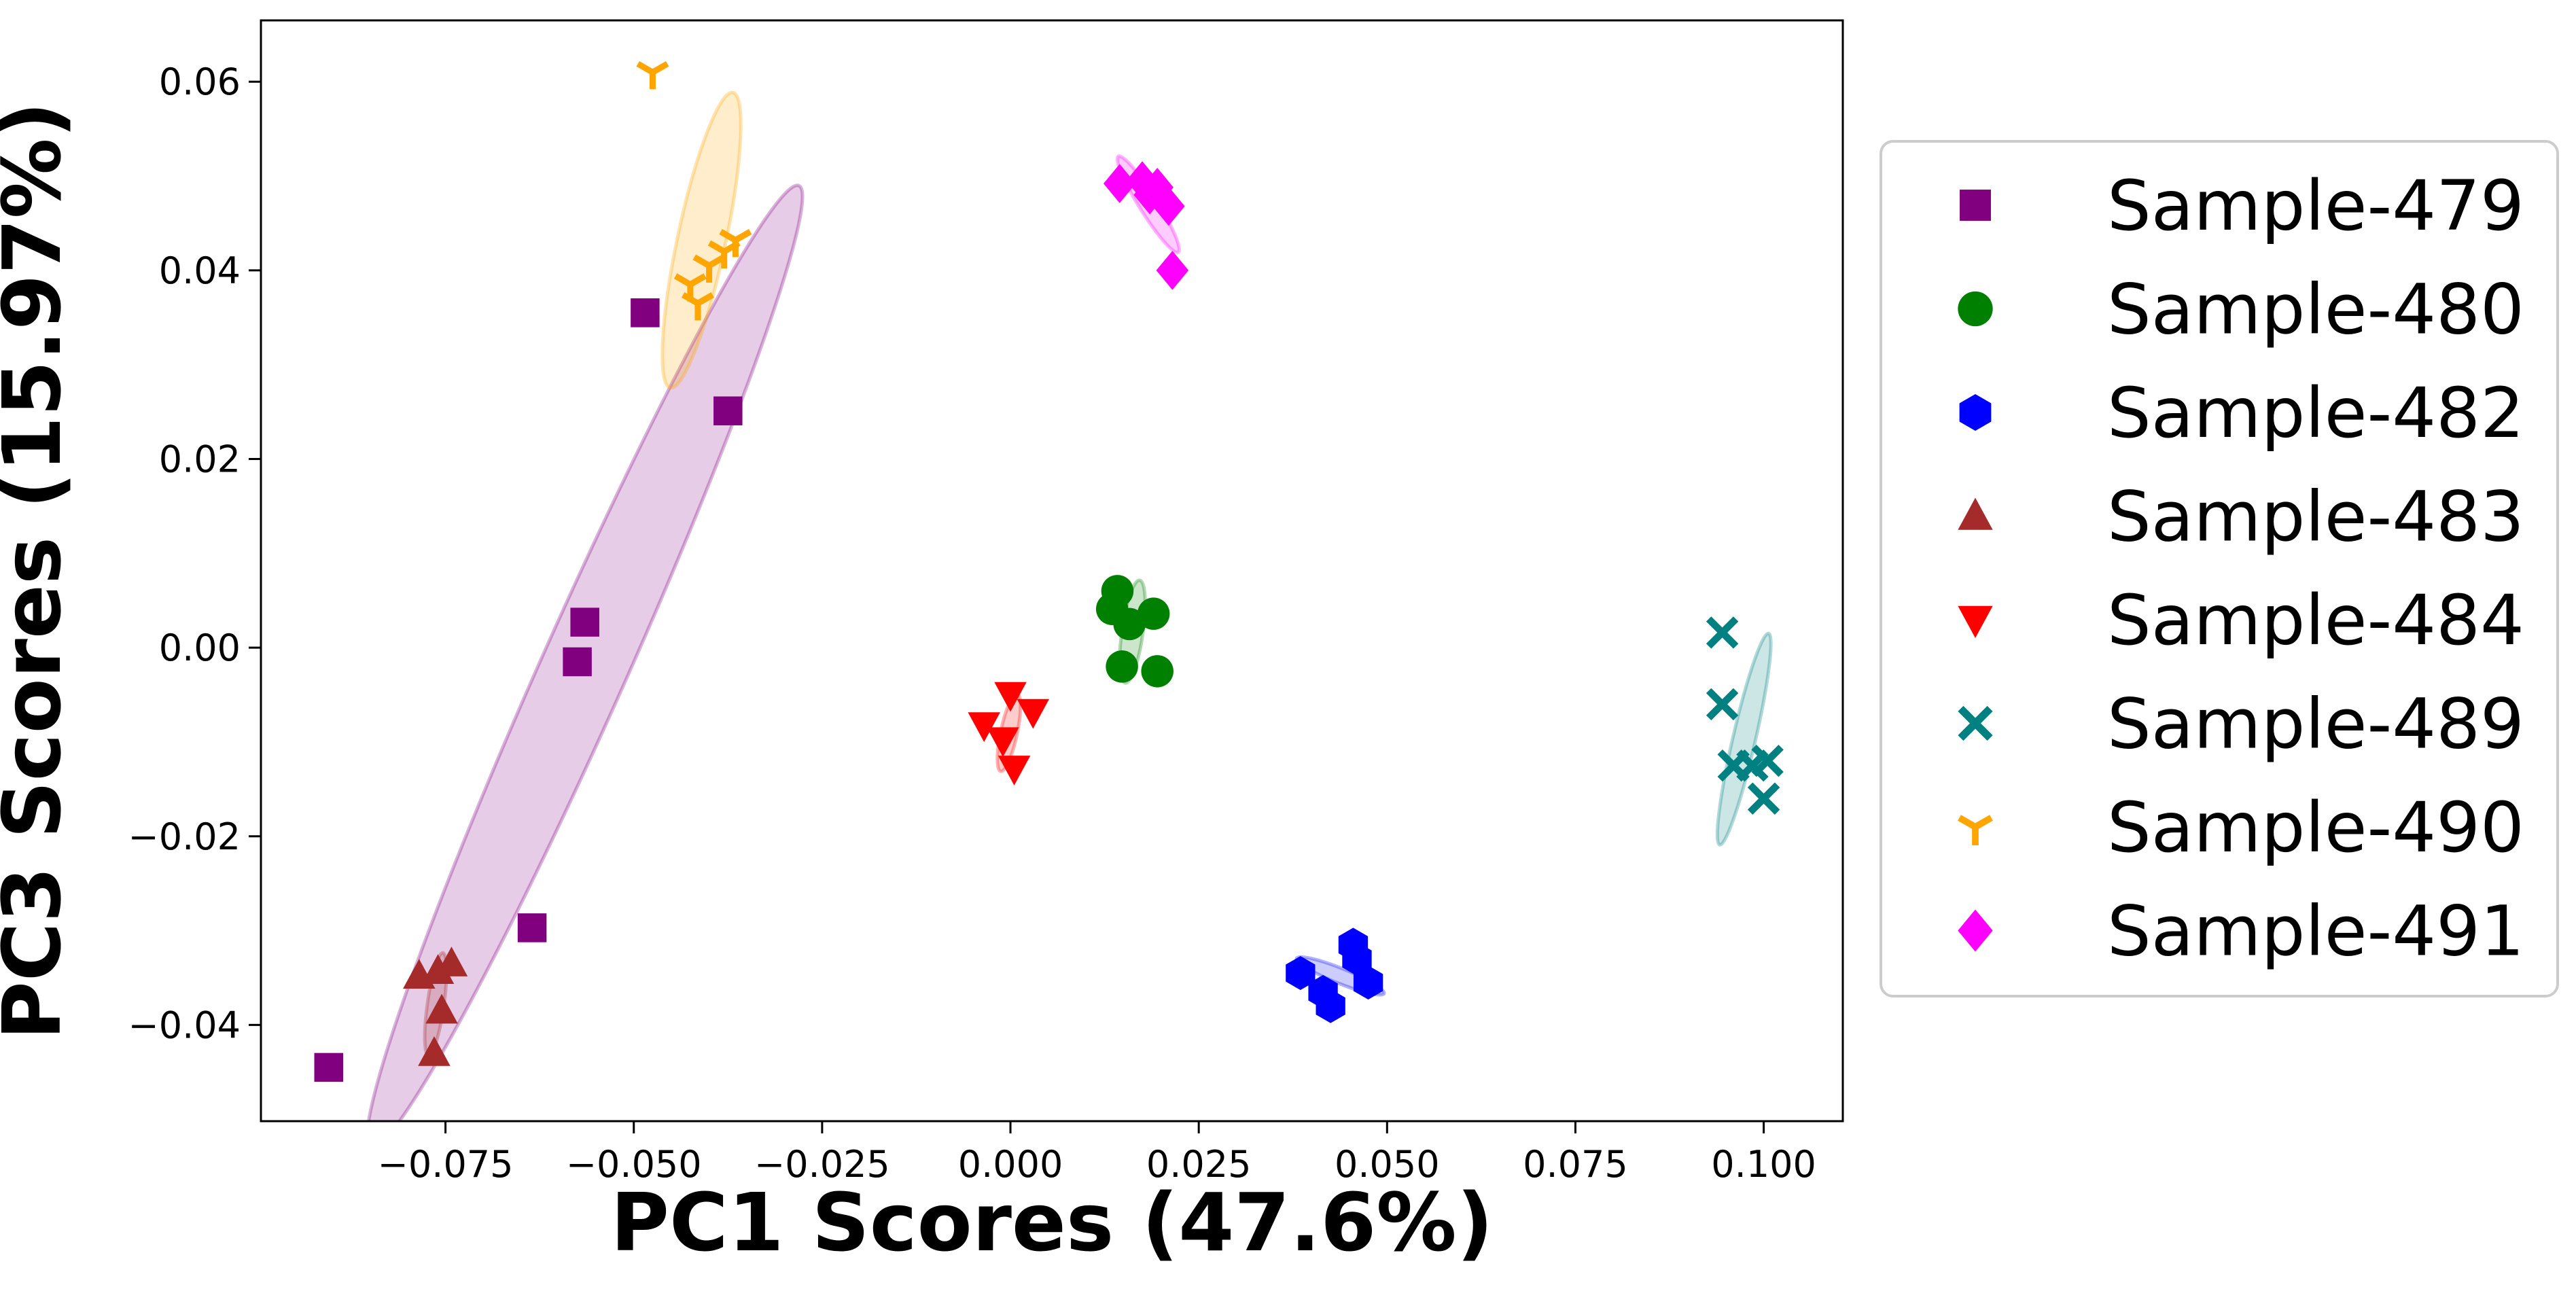 This screenshot has height=1289, width=2576. Describe the element at coordinates (1199, 1164) in the screenshot. I see `x-tick-label: 0.025` at that location.